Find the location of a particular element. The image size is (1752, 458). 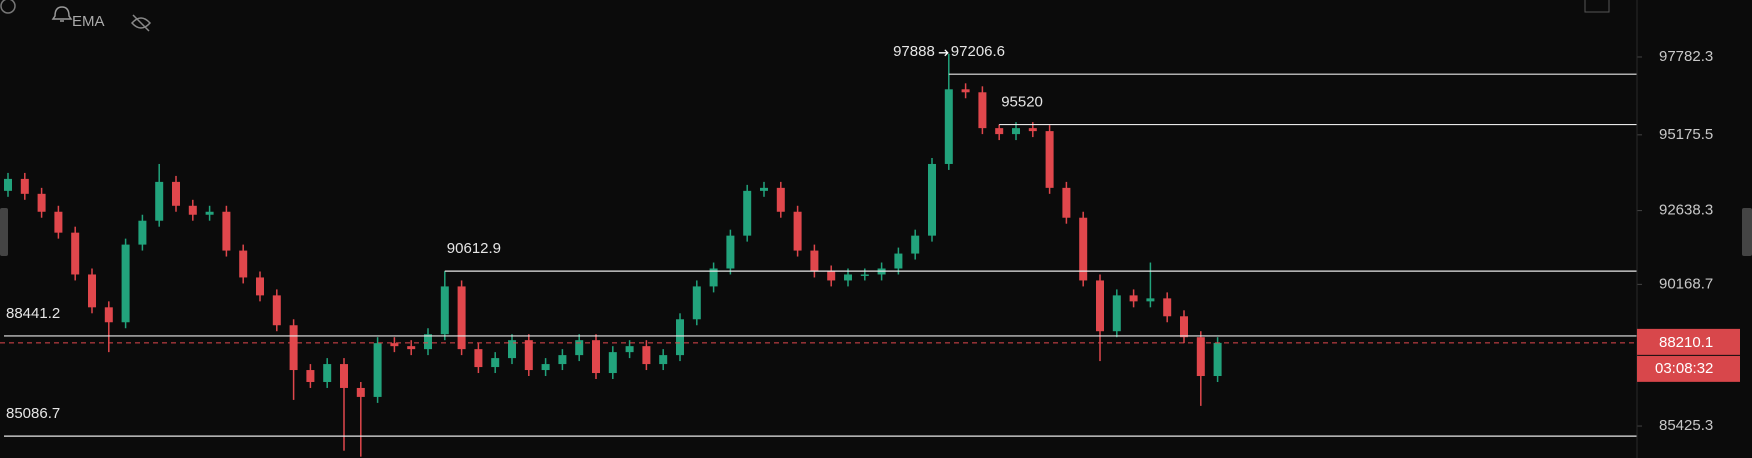

last-price-box is located at coordinates (1688, 341).